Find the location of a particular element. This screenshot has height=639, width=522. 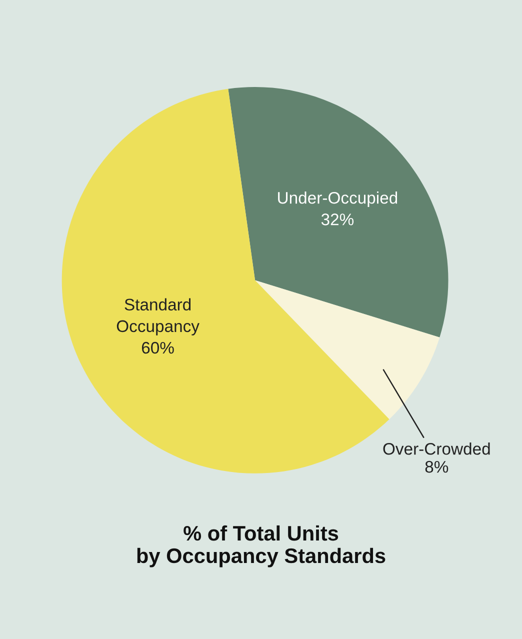

pie-slice is located at coordinates (347, 350).